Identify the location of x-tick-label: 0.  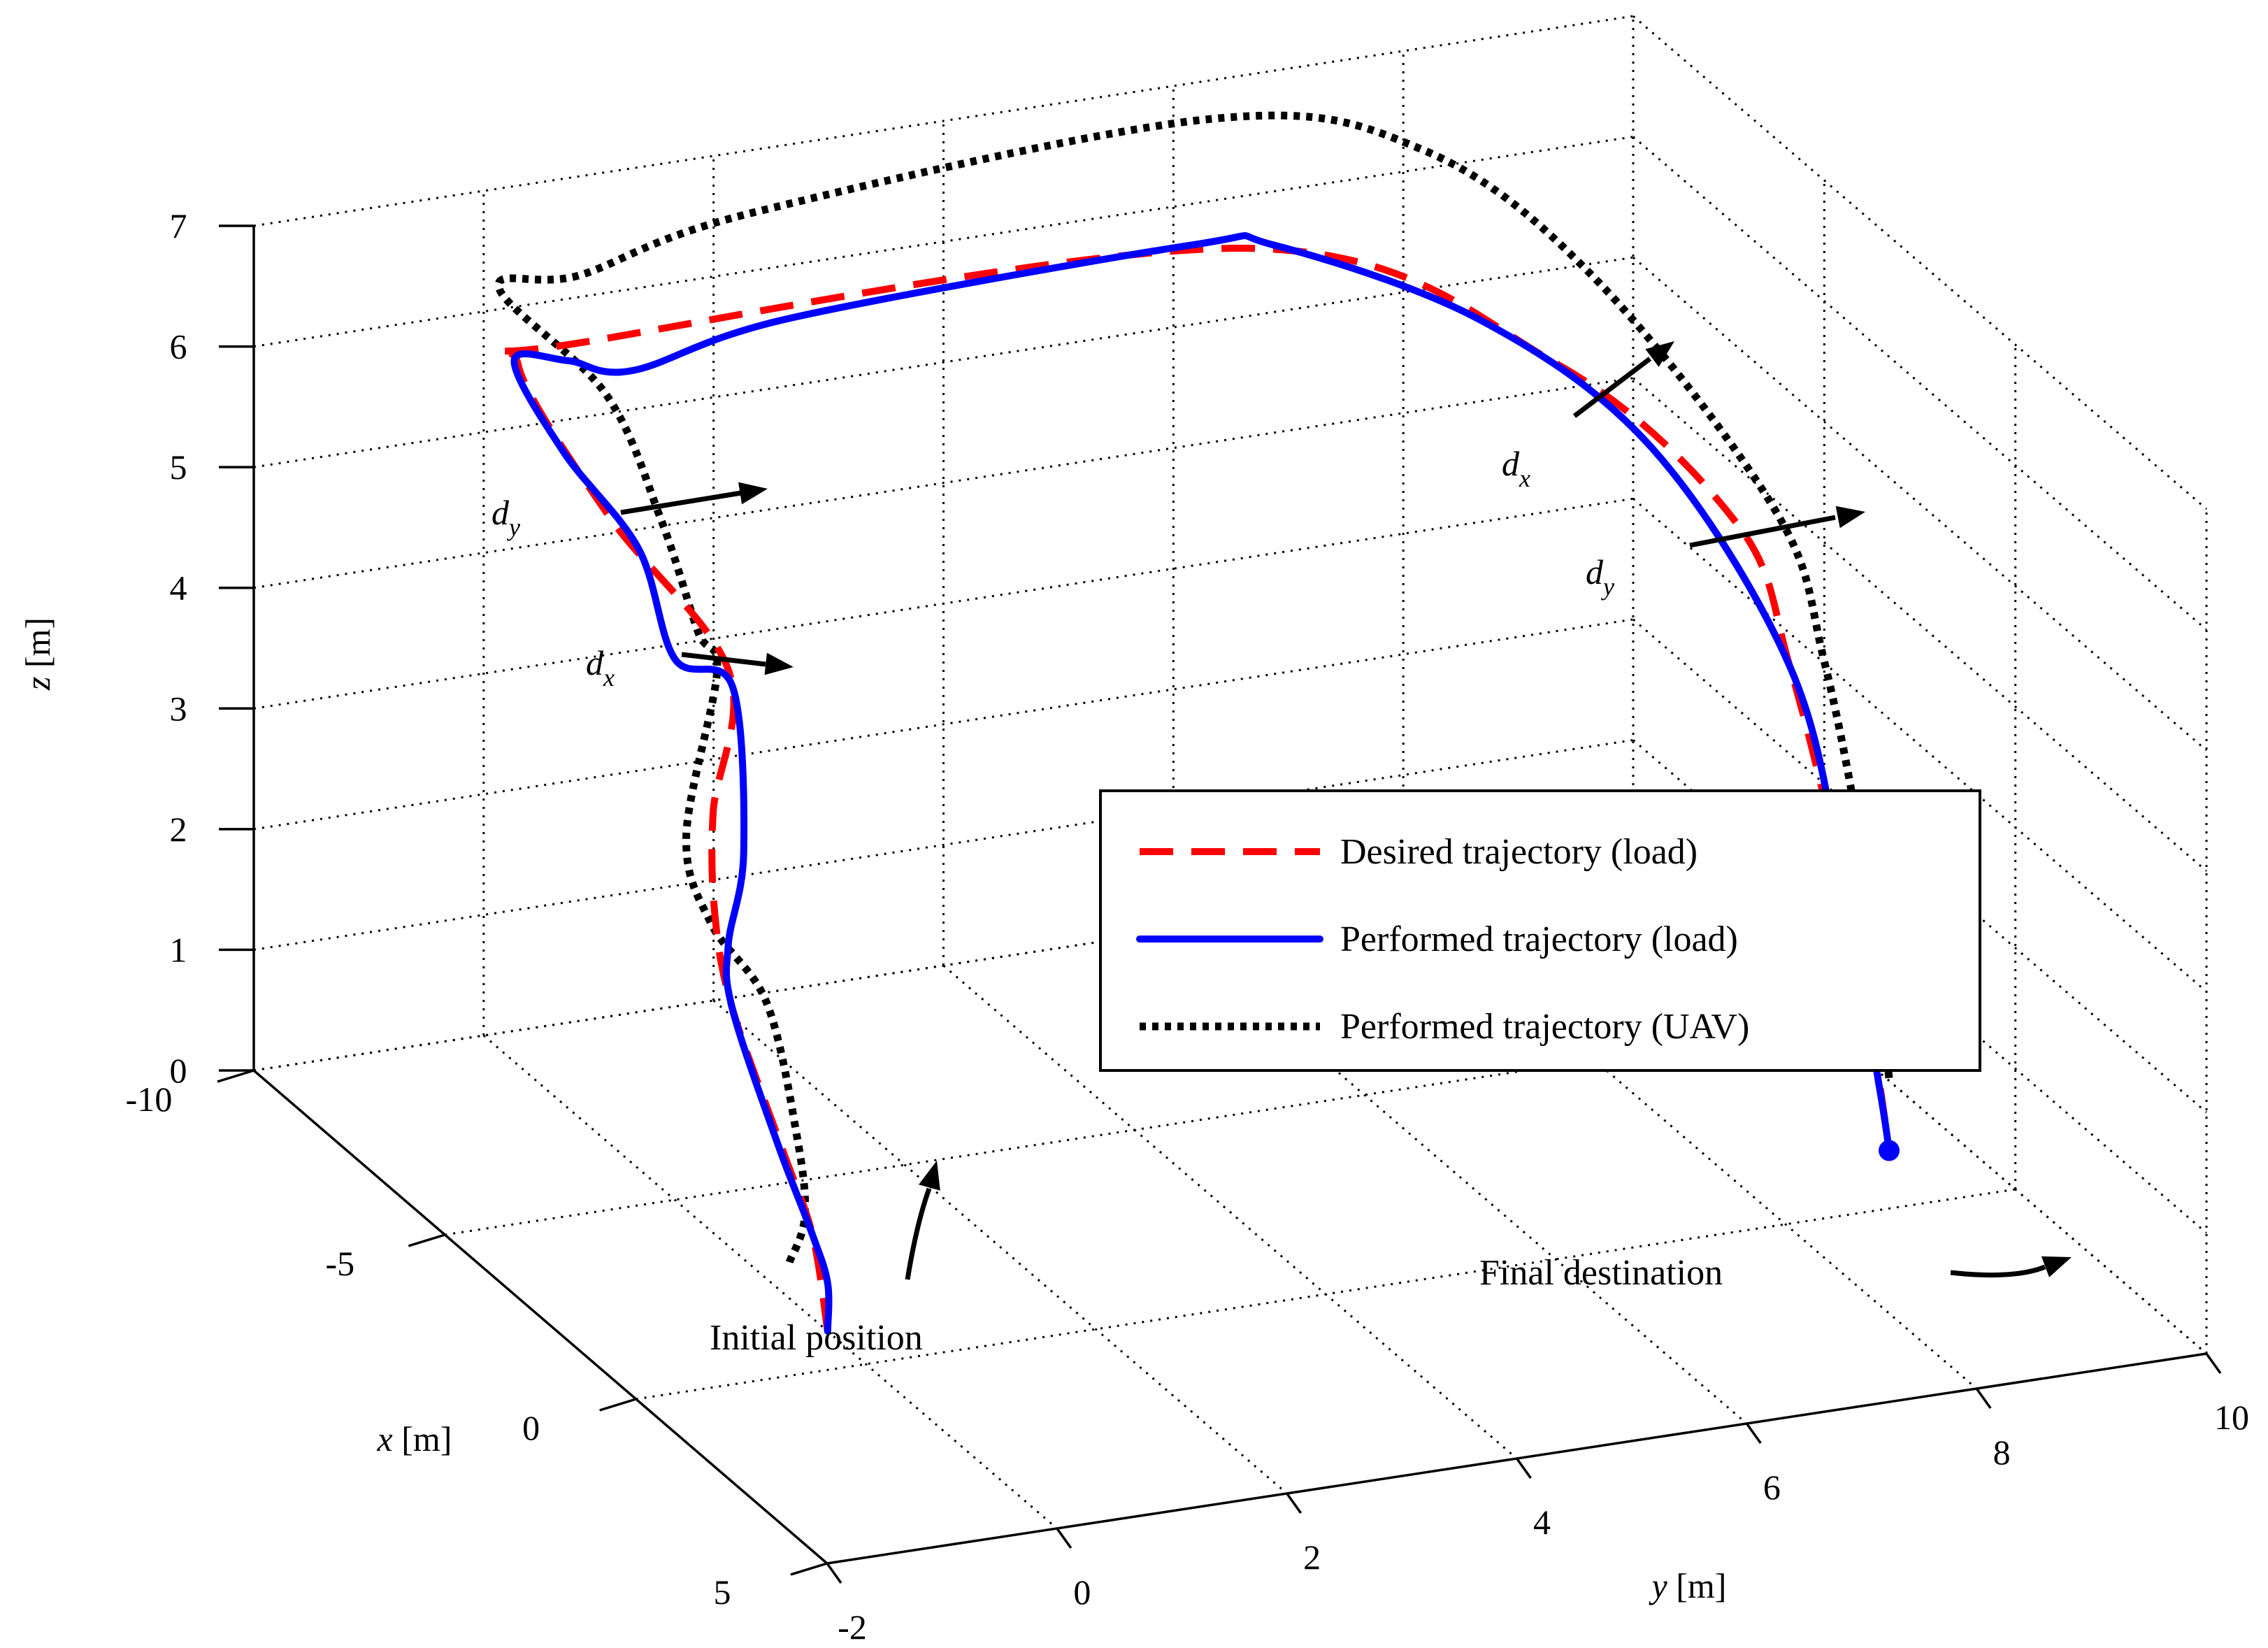
(531, 1427).